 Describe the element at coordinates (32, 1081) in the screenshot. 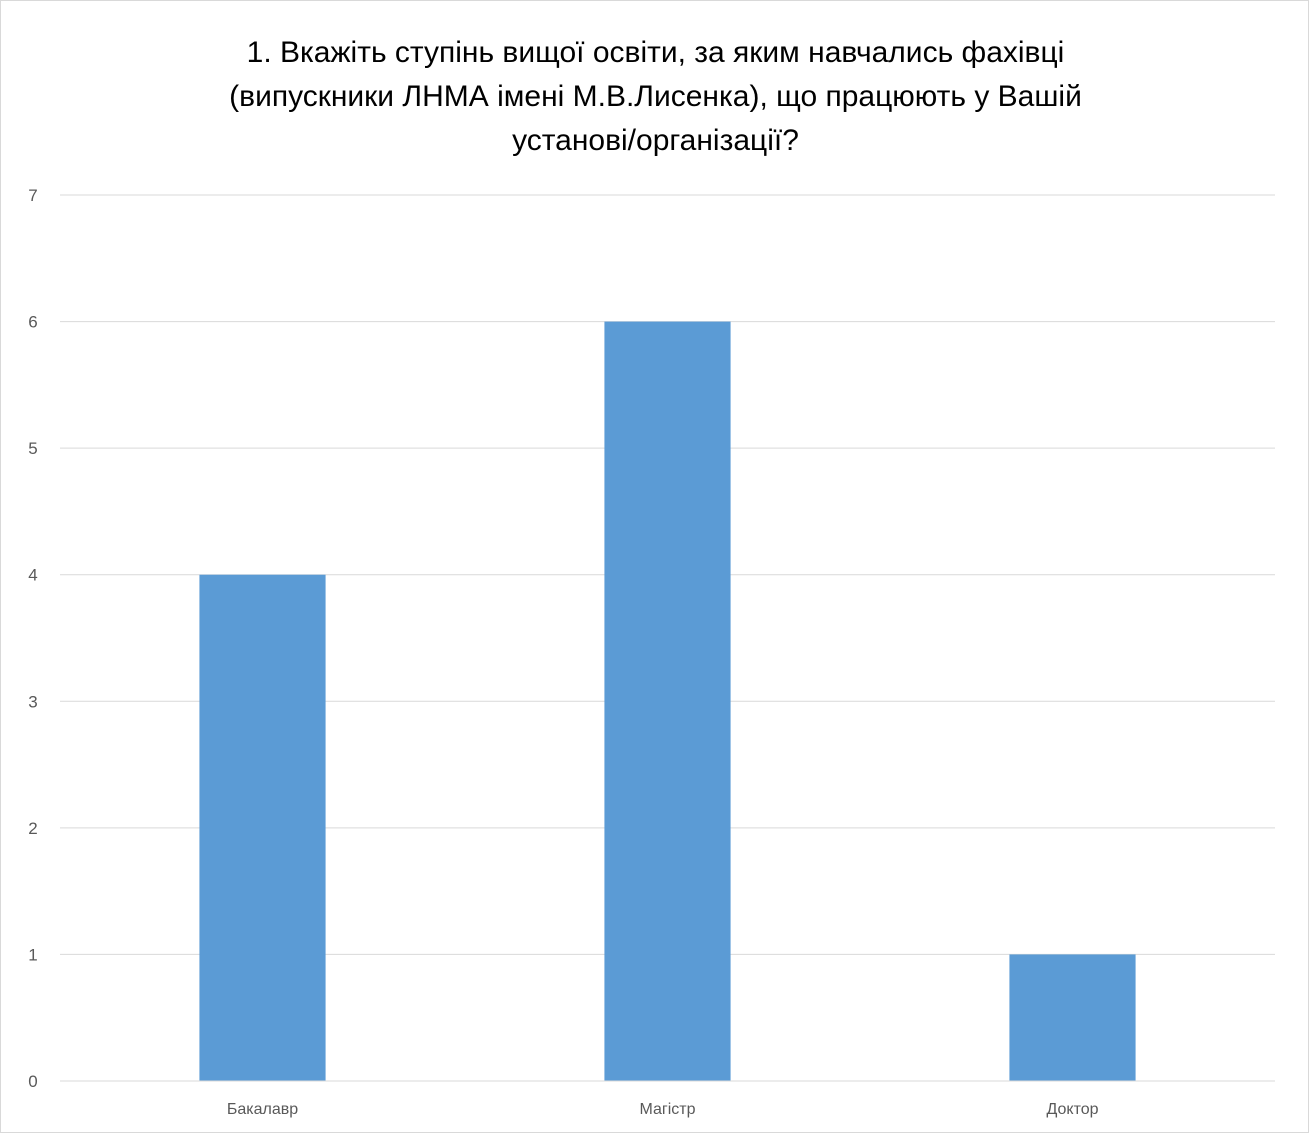

I see `y-tick-label-0: 0` at that location.